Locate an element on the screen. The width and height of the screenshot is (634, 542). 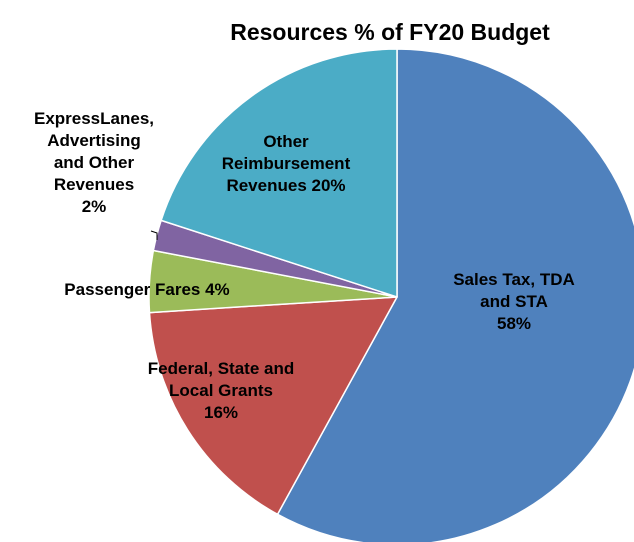
slice-label-passenger-fares: Passenger Fares 4% is located at coordinates (146, 289).